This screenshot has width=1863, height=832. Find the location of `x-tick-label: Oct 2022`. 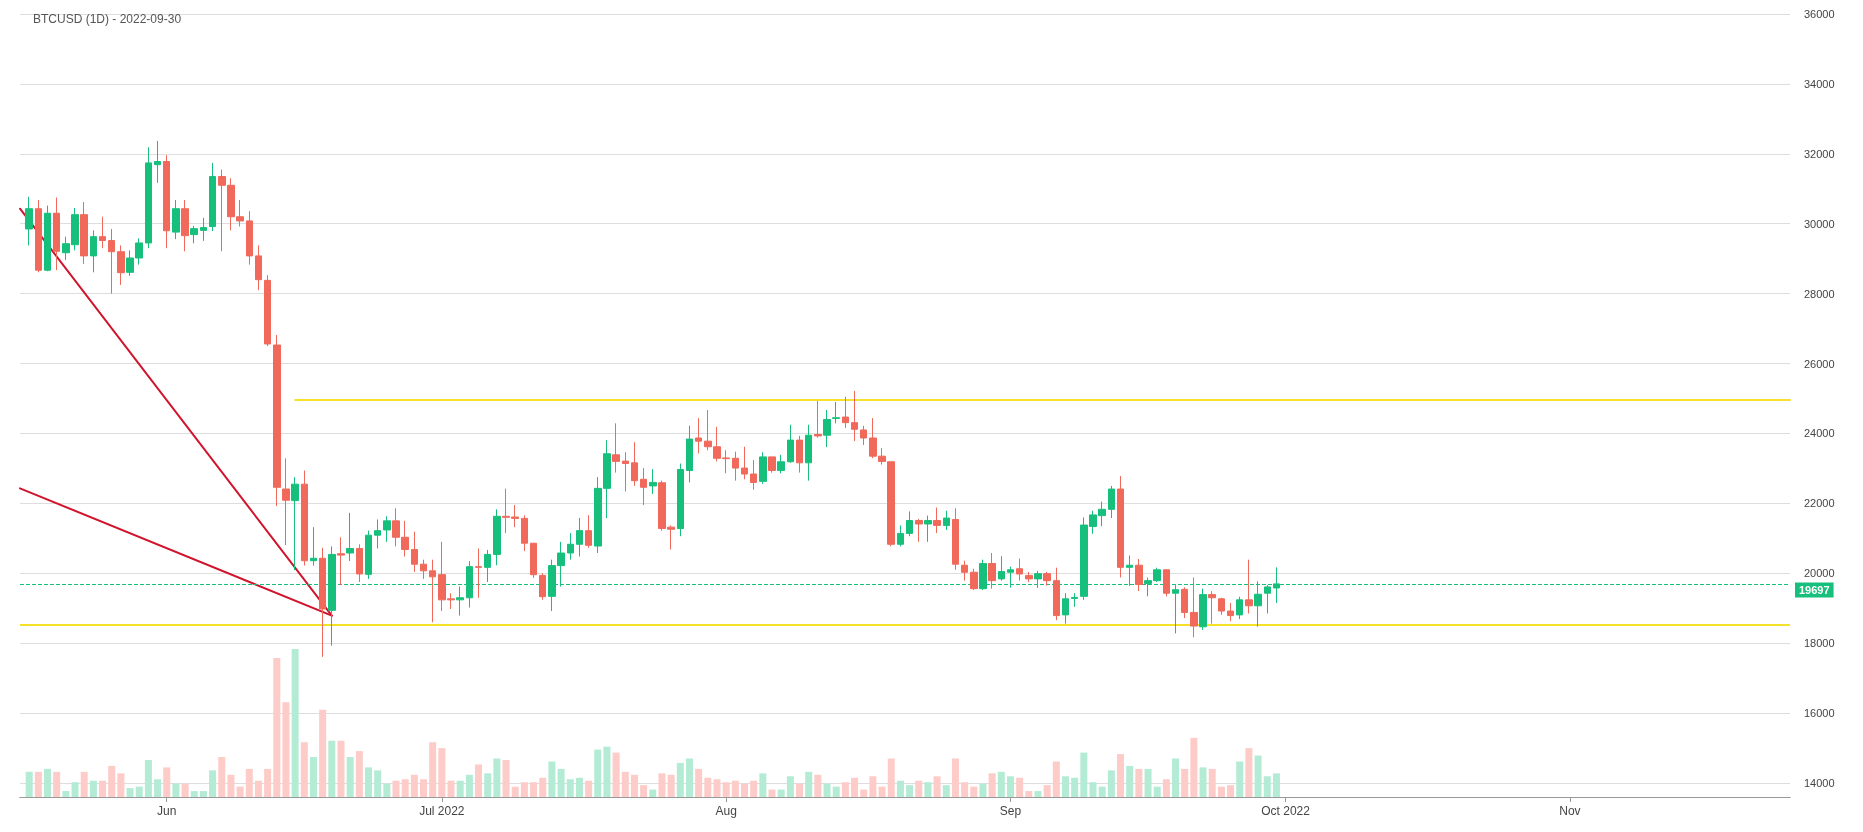

x-tick-label: Oct 2022 is located at coordinates (1286, 811).